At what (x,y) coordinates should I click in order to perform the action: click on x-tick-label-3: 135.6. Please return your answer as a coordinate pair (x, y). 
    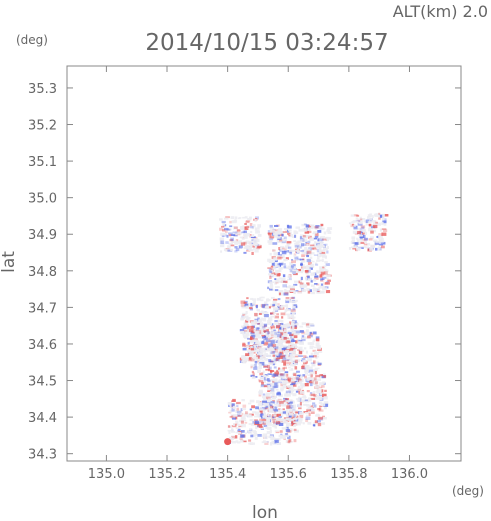
    Looking at the image, I should click on (288, 474).